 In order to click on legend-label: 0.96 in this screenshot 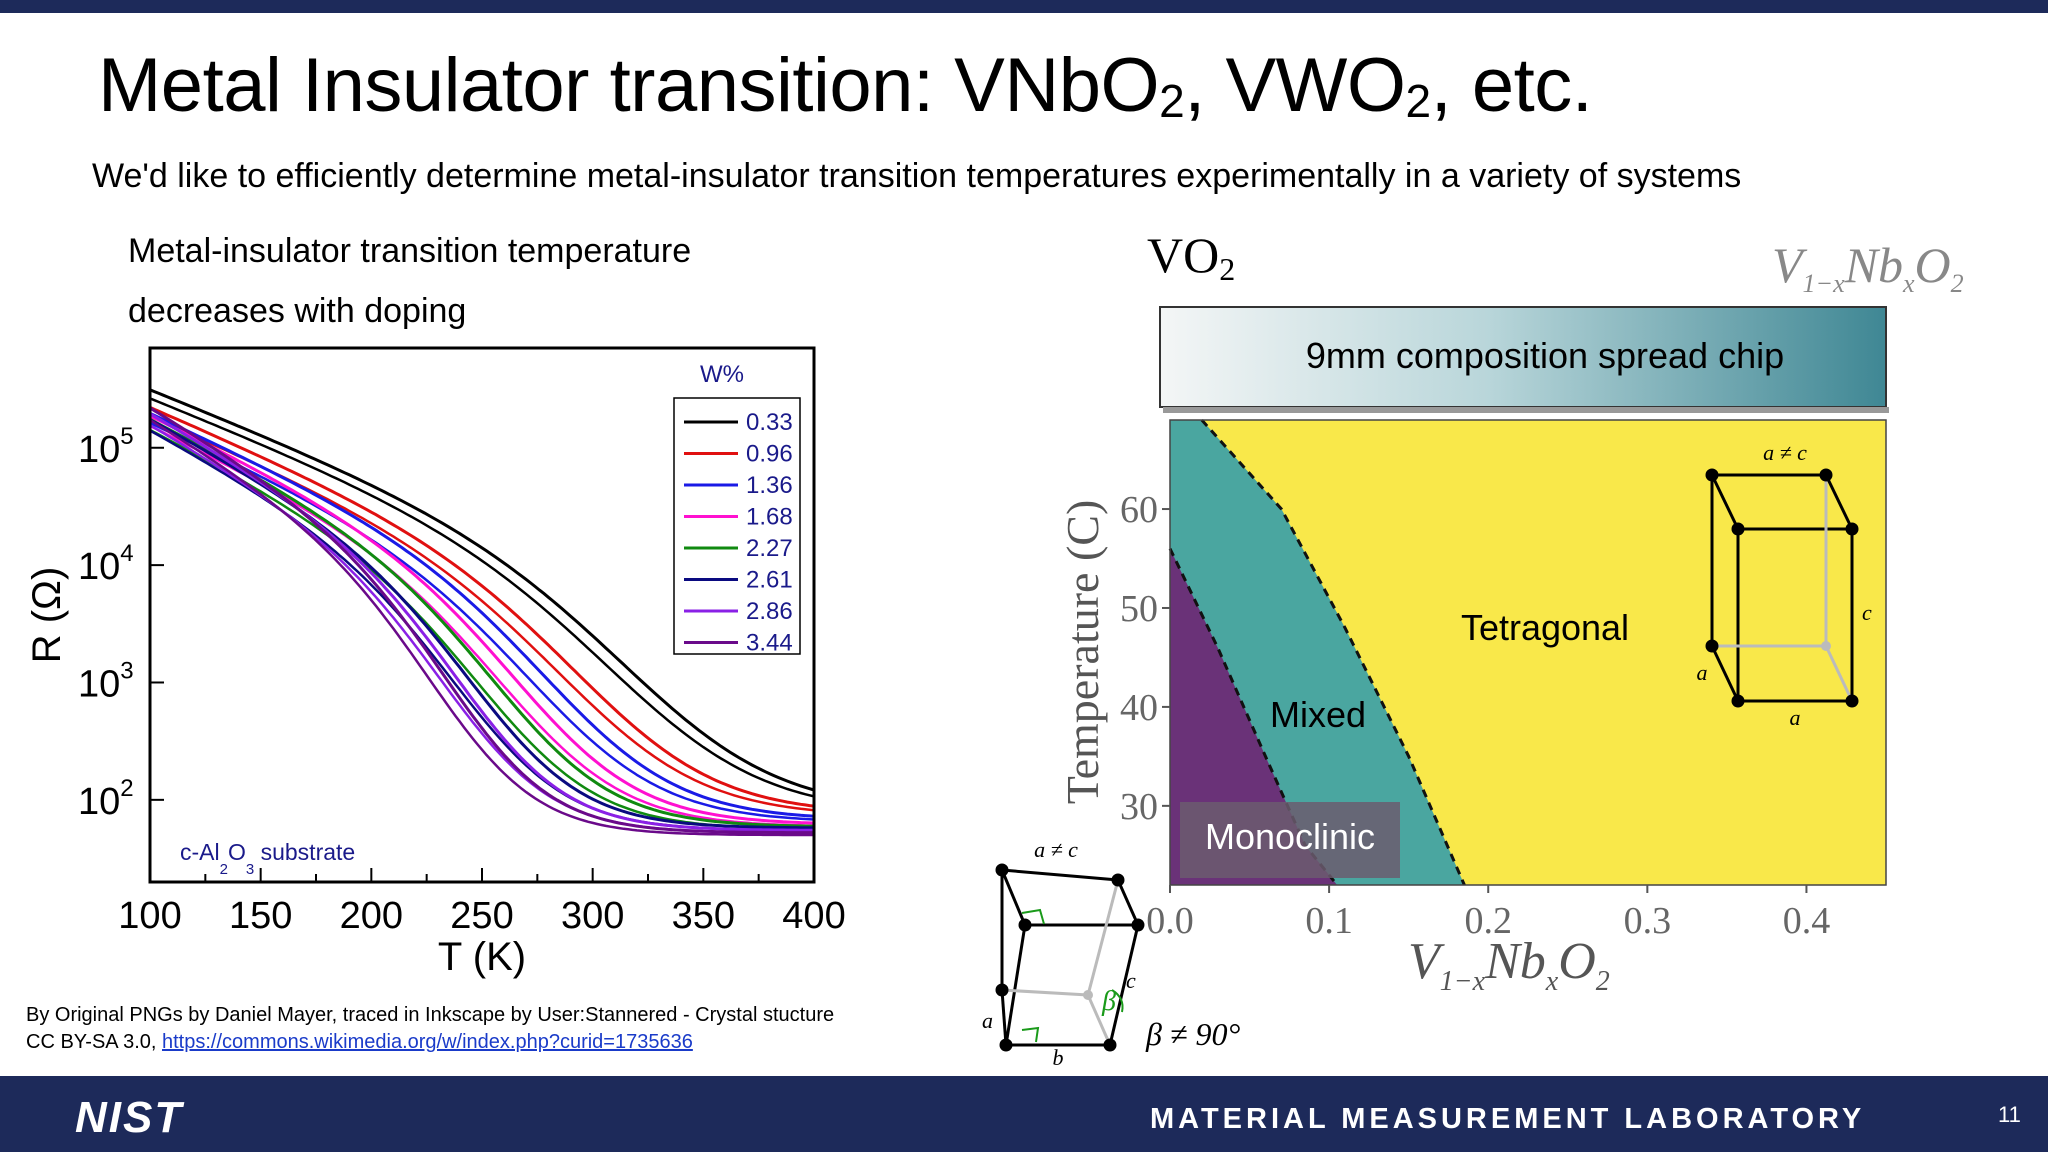, I will do `click(769, 454)`.